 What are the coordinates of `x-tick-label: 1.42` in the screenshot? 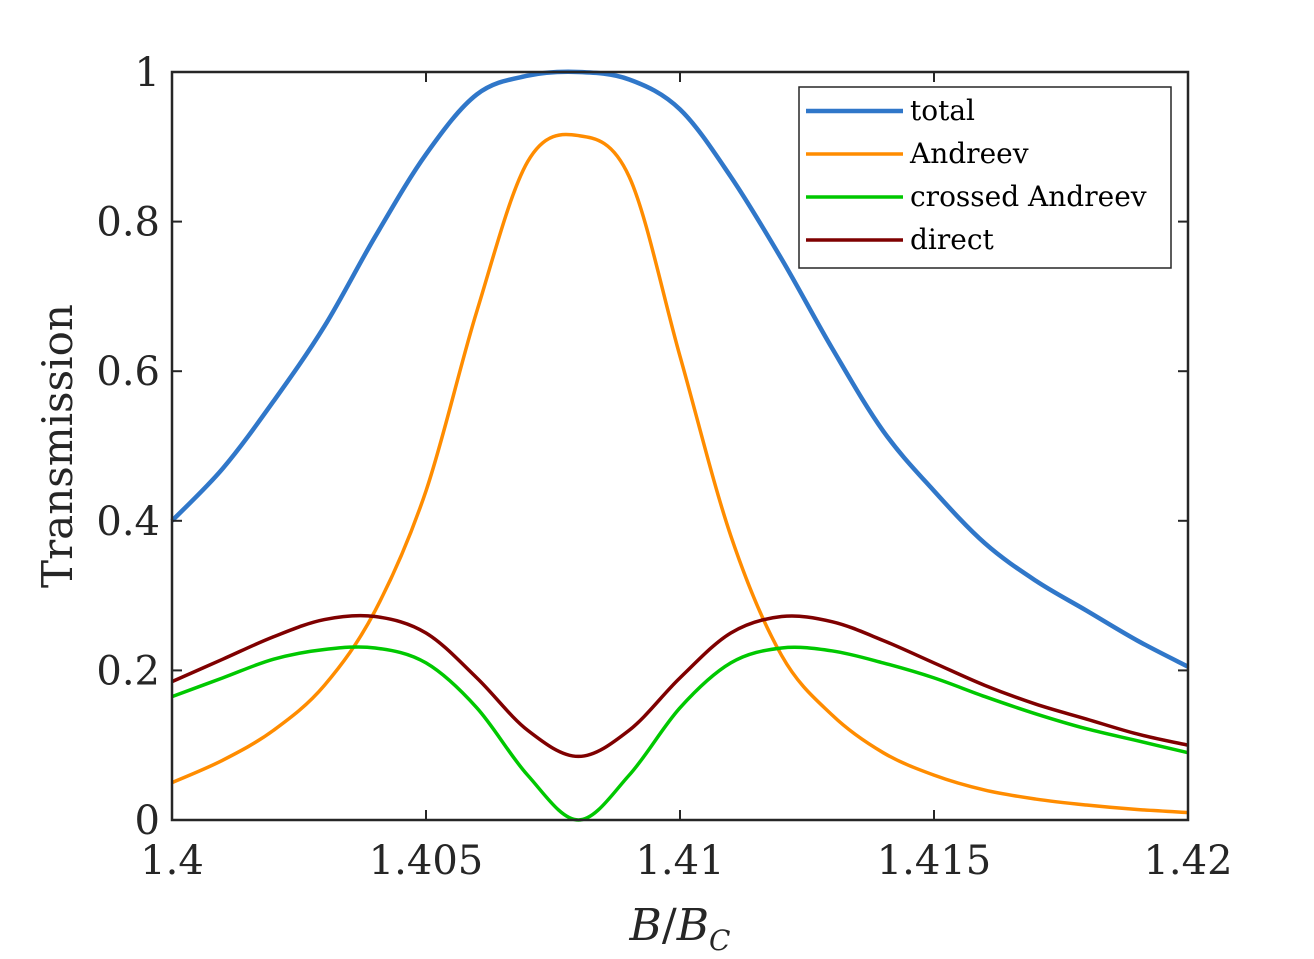 It's located at (1187, 861).